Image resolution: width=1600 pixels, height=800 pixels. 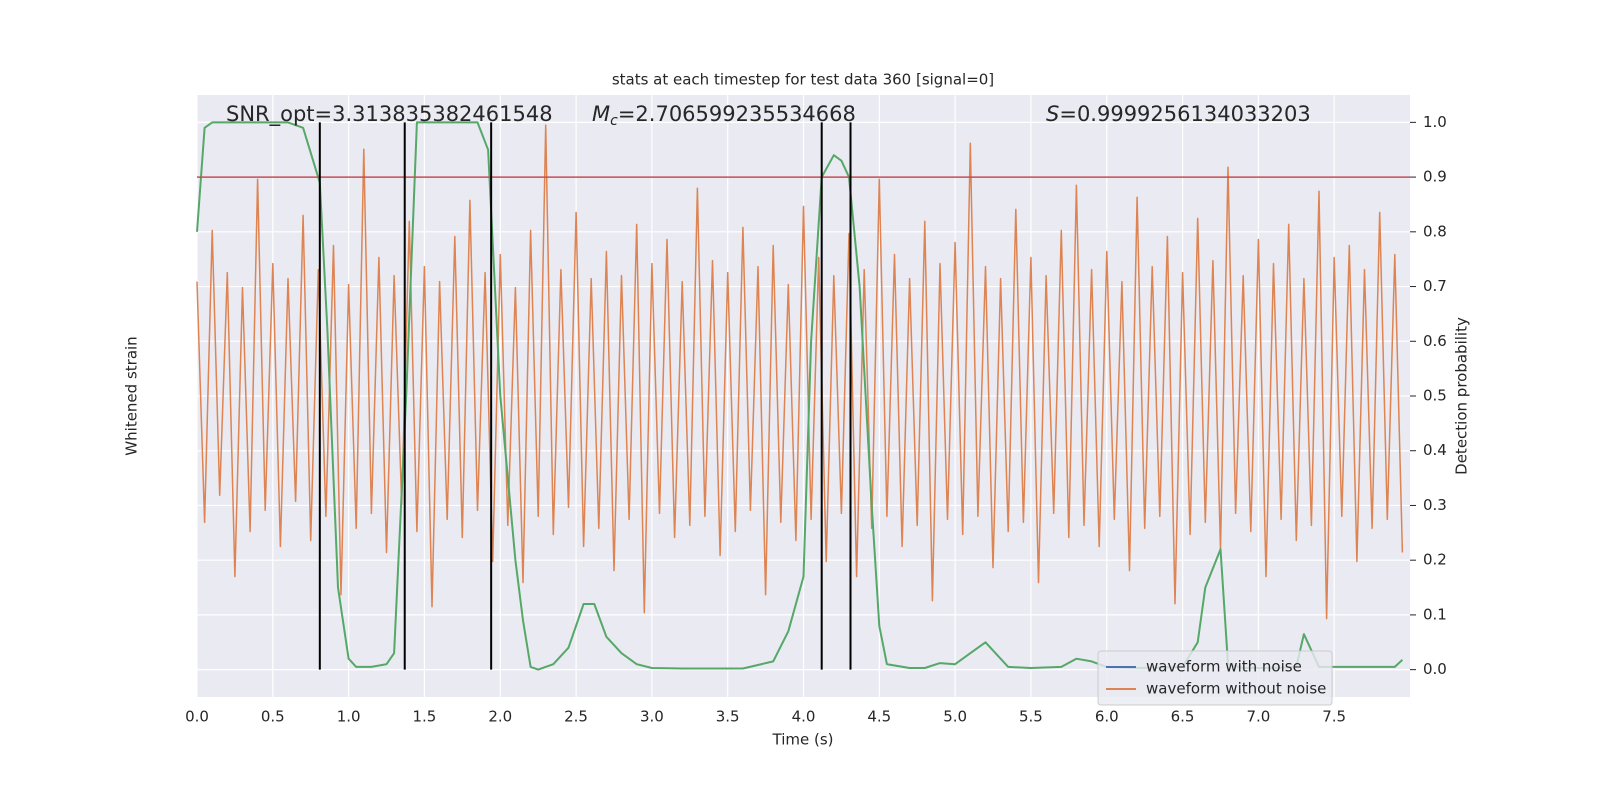 I want to click on y-axis-label: Whitened strain, so click(x=132, y=395).